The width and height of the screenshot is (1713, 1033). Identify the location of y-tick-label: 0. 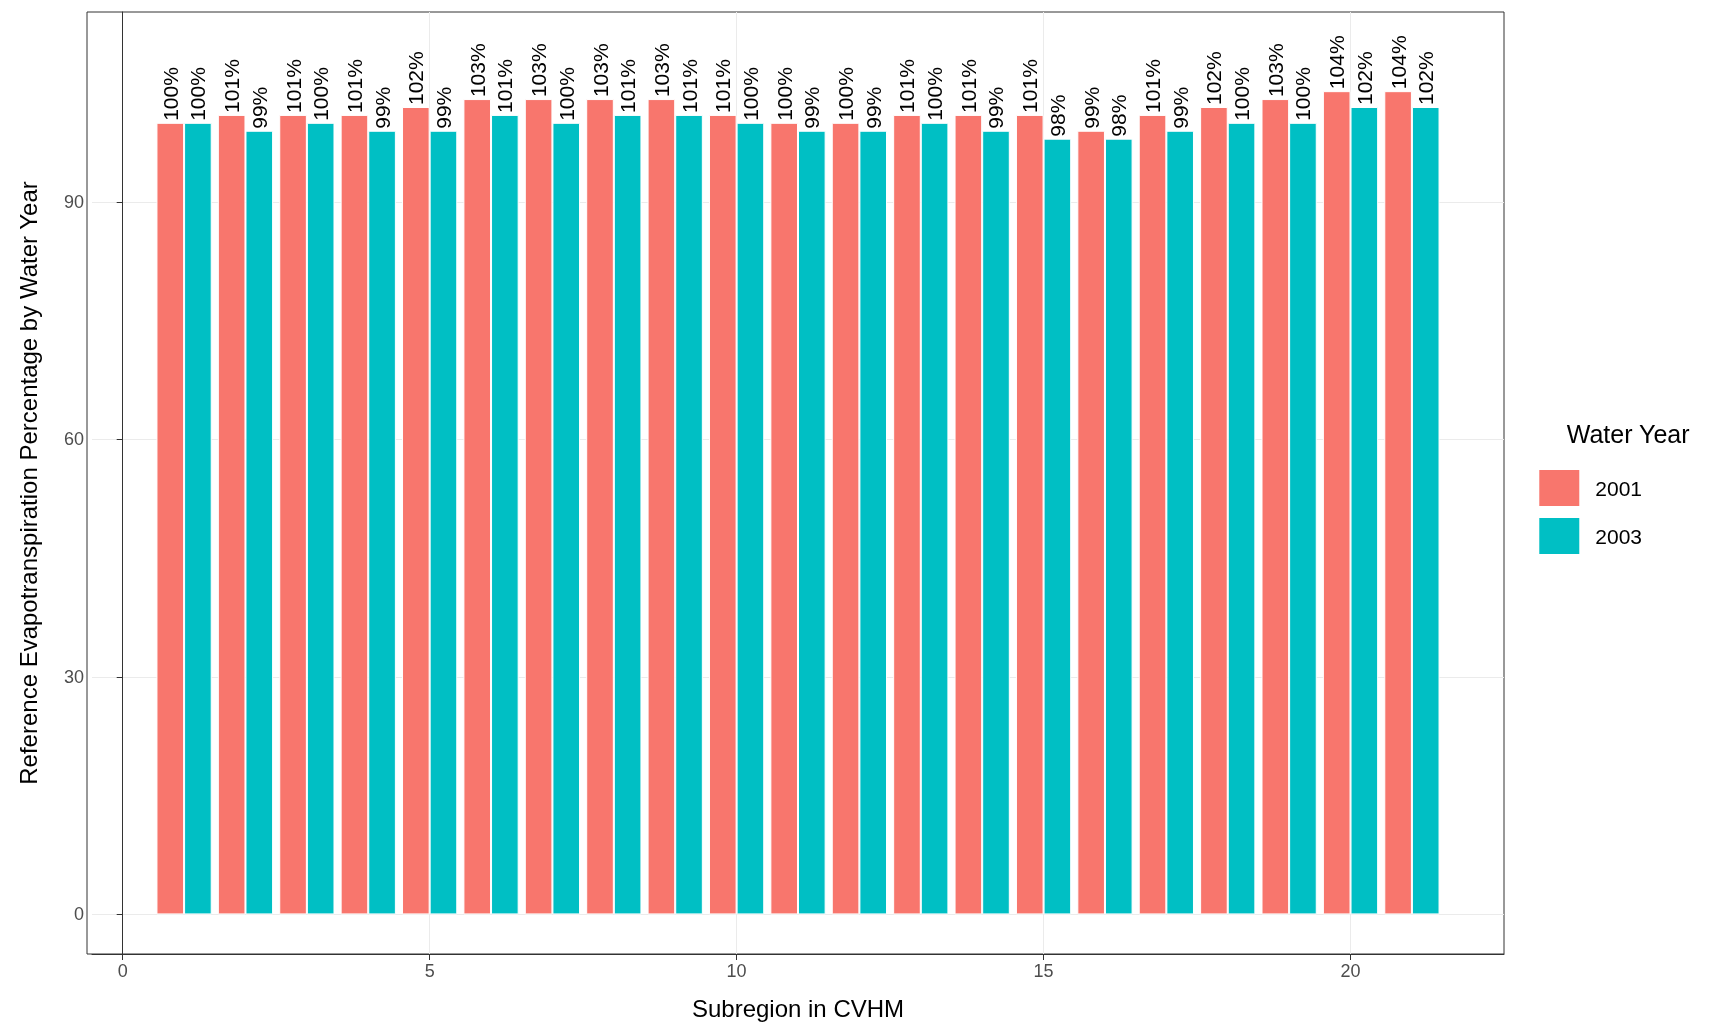
(78, 914).